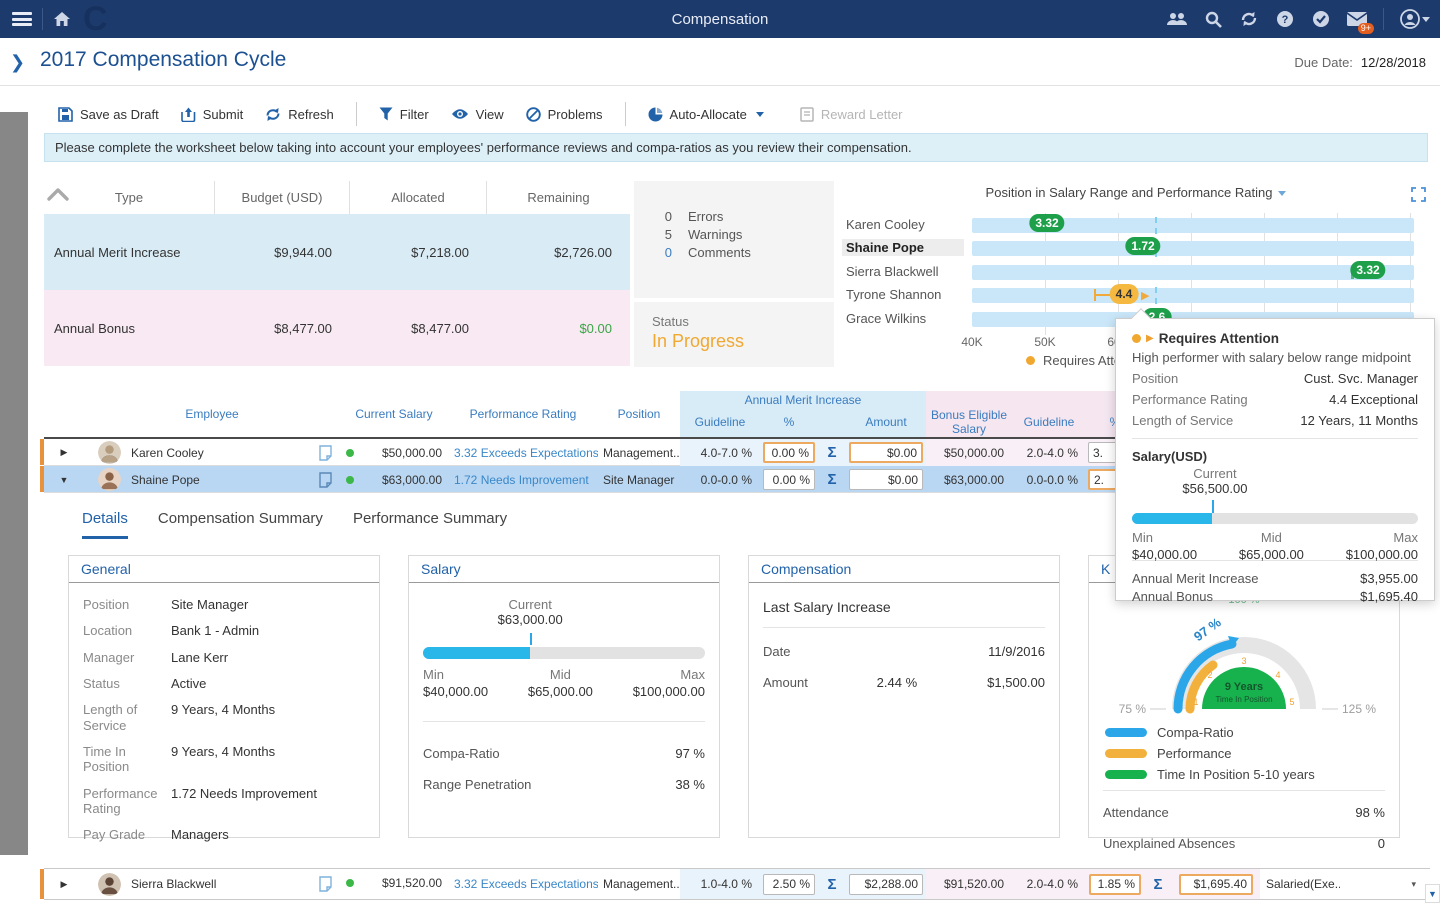 The width and height of the screenshot is (1440, 903). I want to click on midpoint-tick, so click(1156, 295).